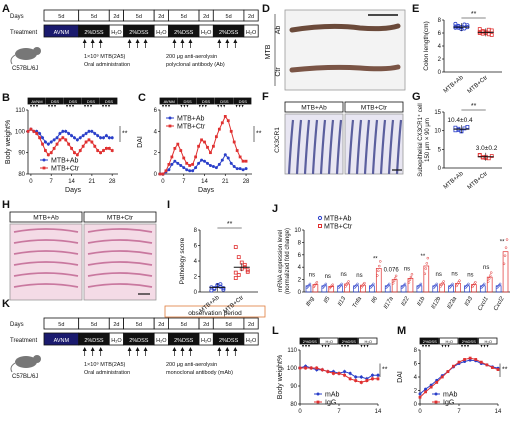 The width and height of the screenshot is (516, 429). What do you see at coordinates (331, 289) in the screenshot?
I see `bar` at bounding box center [331, 289].